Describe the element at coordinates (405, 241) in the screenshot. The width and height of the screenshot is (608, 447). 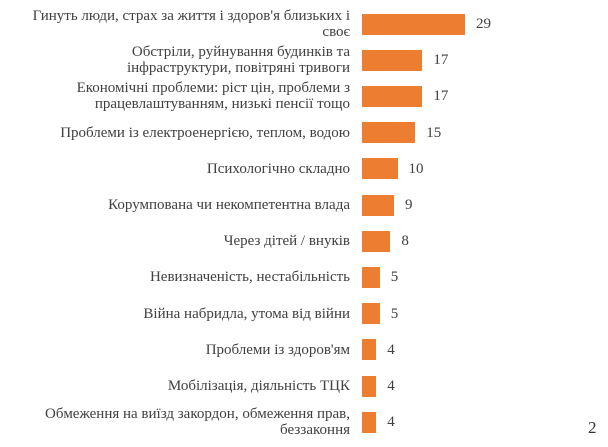
I see `data-label: 8` at that location.